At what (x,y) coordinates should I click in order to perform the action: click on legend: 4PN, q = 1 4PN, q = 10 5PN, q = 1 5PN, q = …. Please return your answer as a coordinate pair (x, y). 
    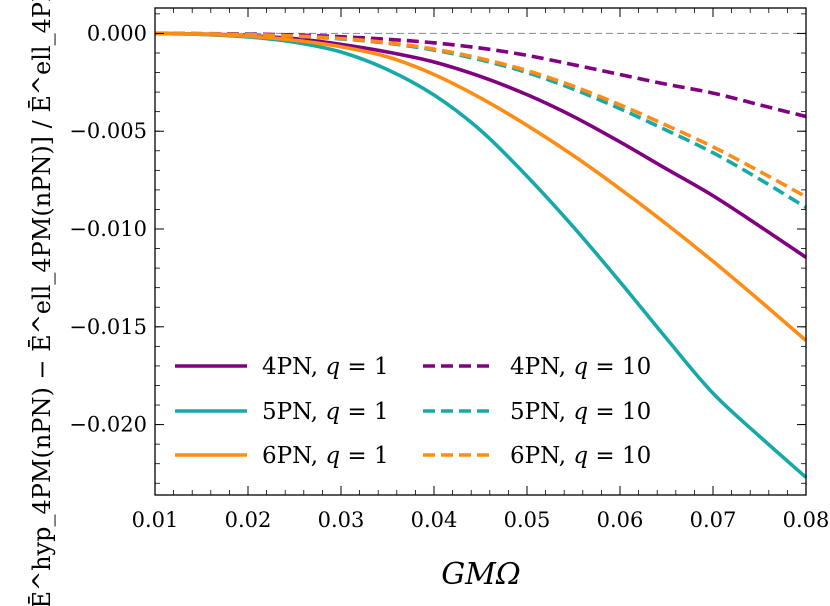
    Looking at the image, I should click on (413, 411).